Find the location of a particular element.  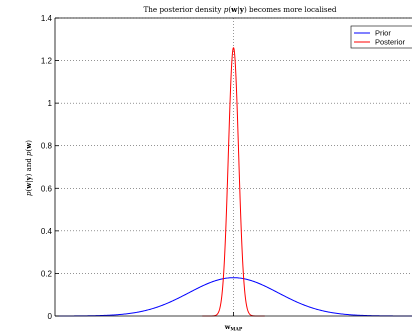

y-tick-label-3: 0.6 is located at coordinates (47, 188).